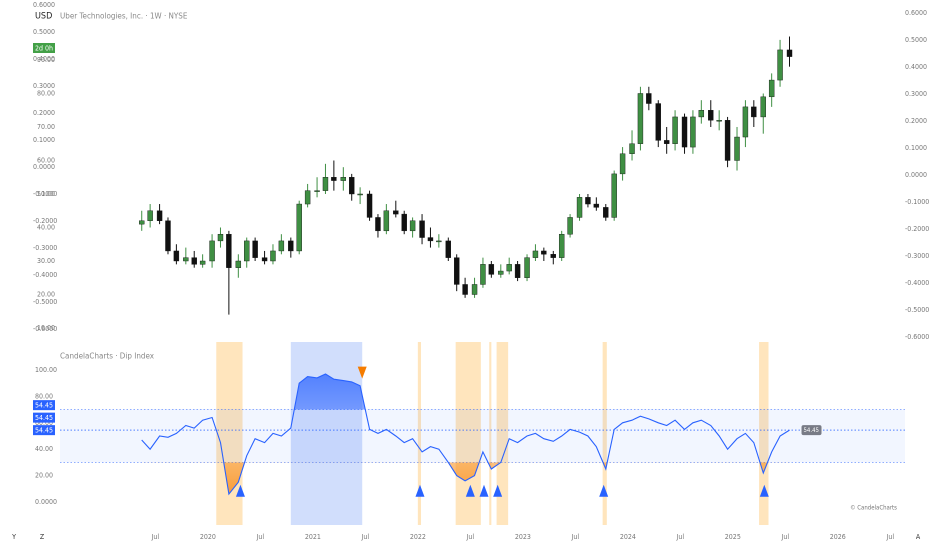 The width and height of the screenshot is (932, 550). What do you see at coordinates (838, 537) in the screenshot?
I see `x-tick-label: 2026` at bounding box center [838, 537].